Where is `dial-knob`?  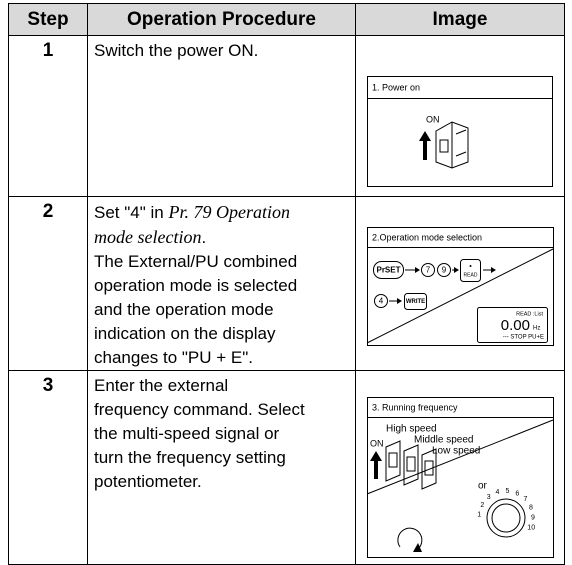 dial-knob is located at coordinates (506, 518).